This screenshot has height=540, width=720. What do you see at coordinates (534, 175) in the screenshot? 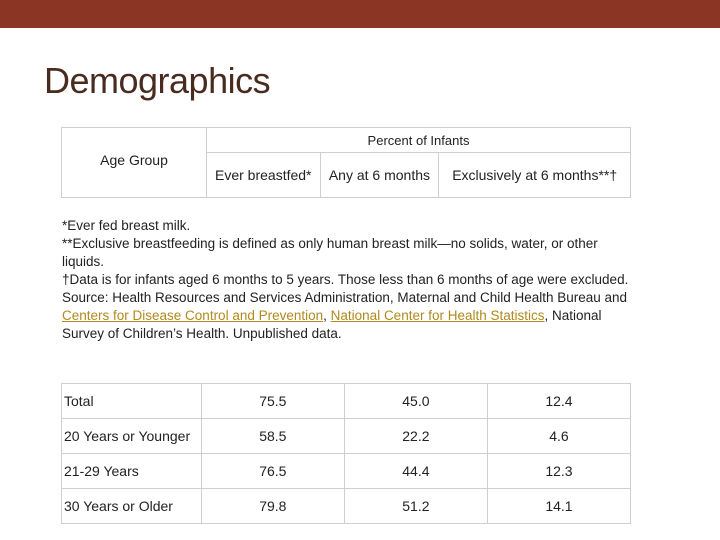
I see `exclusive-6-months-header: Exclusively at 6 months**†` at bounding box center [534, 175].